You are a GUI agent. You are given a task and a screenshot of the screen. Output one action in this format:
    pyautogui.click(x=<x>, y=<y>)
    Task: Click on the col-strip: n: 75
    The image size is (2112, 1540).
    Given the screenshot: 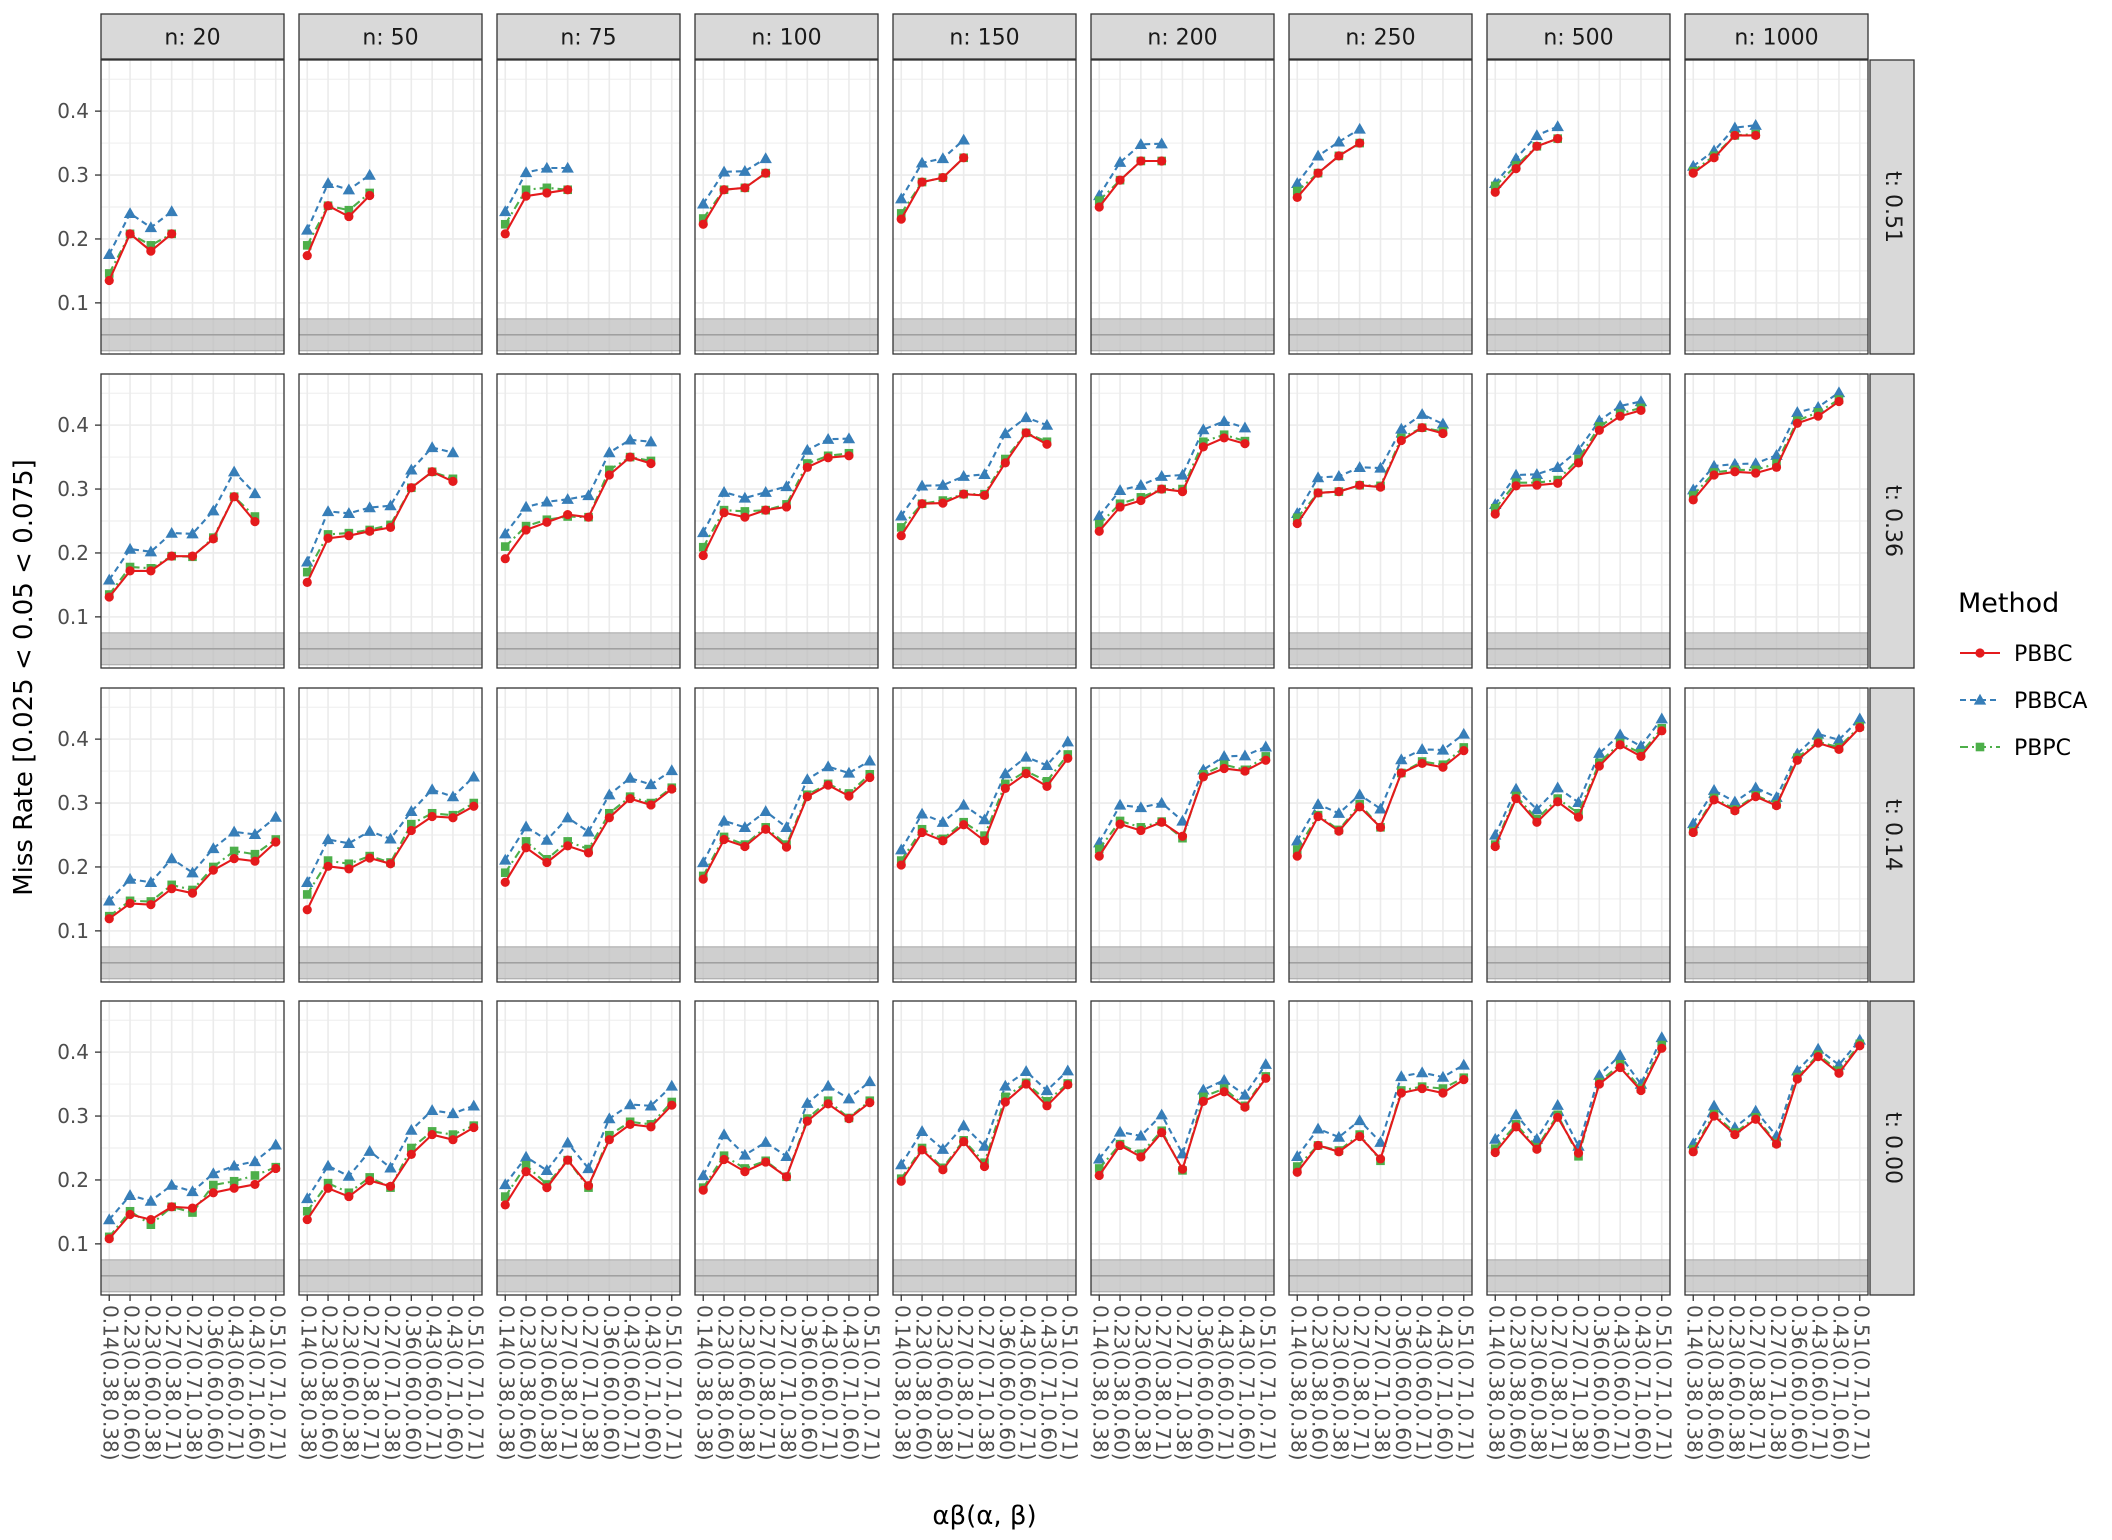 What is the action you would take?
    pyautogui.click(x=588, y=36)
    